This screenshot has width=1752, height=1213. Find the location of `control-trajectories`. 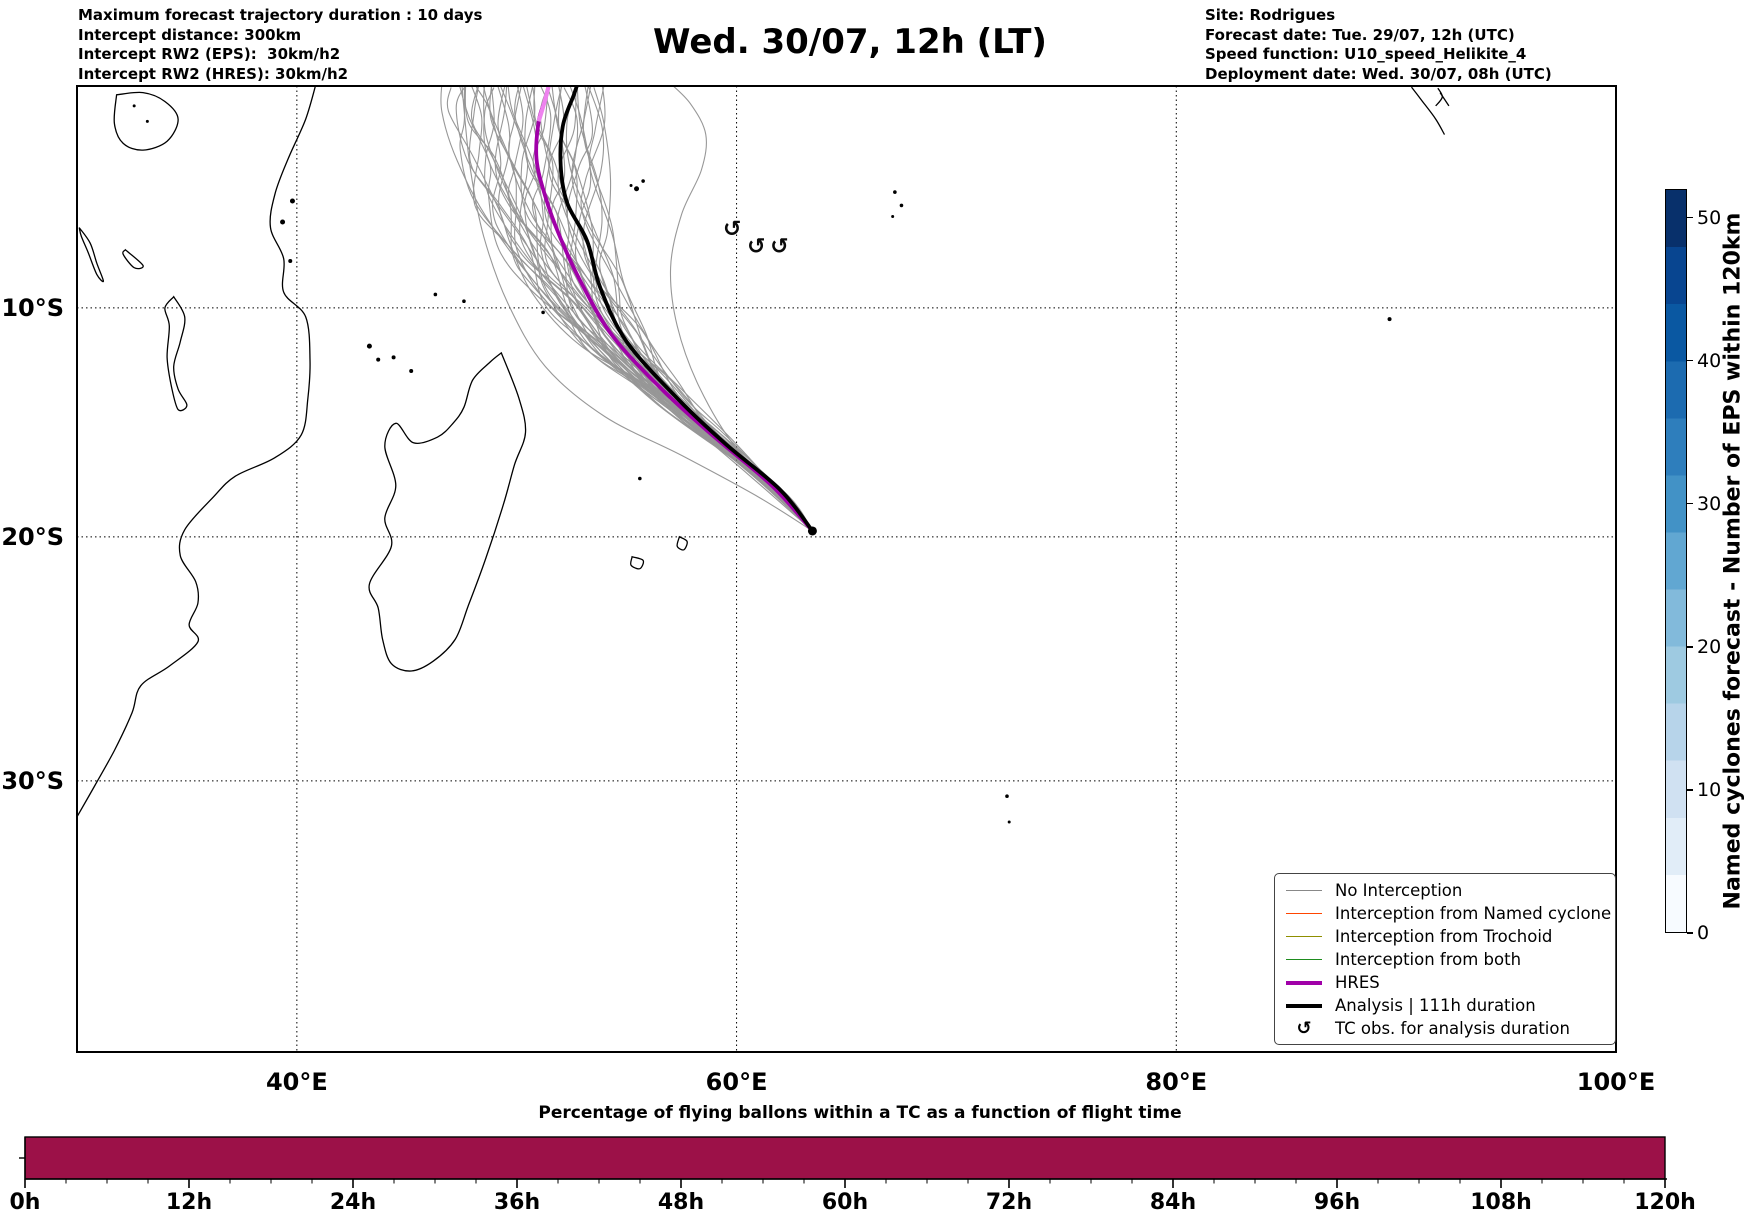

control-trajectories is located at coordinates (675, 311).